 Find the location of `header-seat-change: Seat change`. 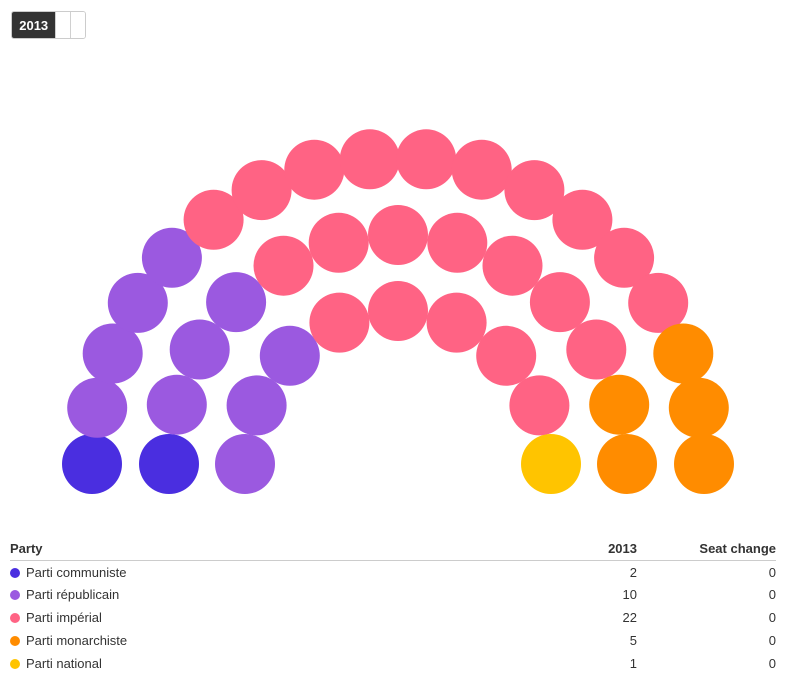

header-seat-change: Seat change is located at coordinates (706, 549).